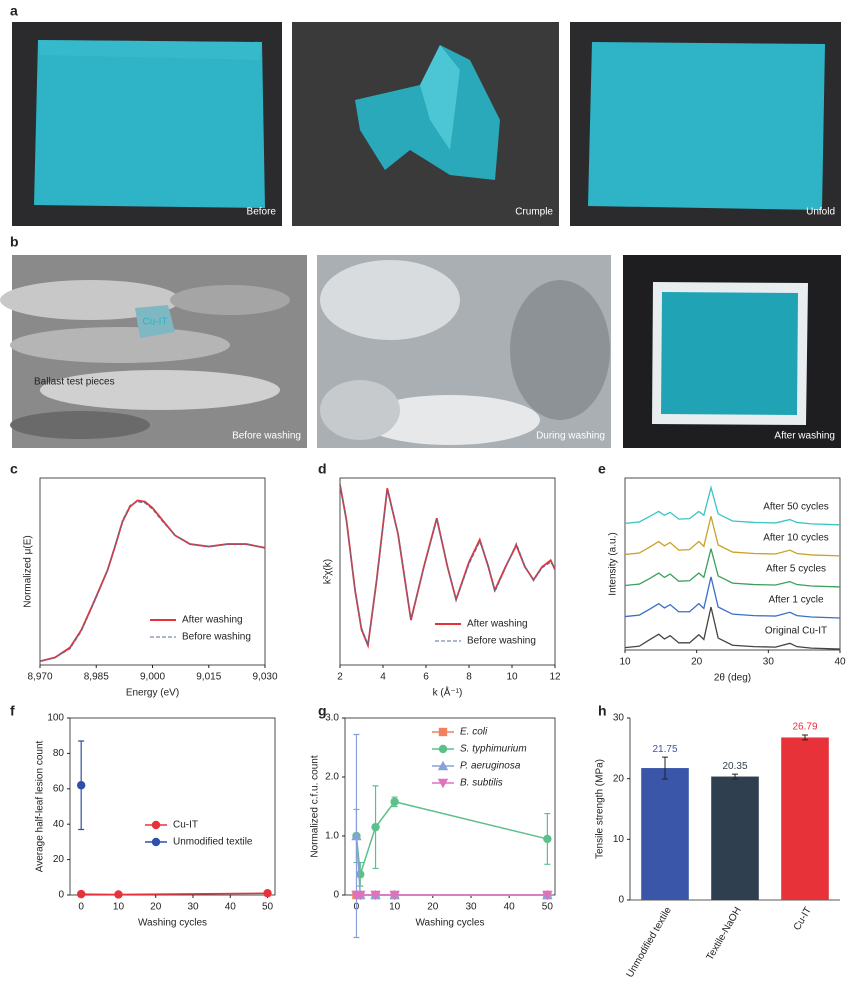 The width and height of the screenshot is (865, 991). What do you see at coordinates (322, 469) in the screenshot?
I see `panel-label: d` at bounding box center [322, 469].